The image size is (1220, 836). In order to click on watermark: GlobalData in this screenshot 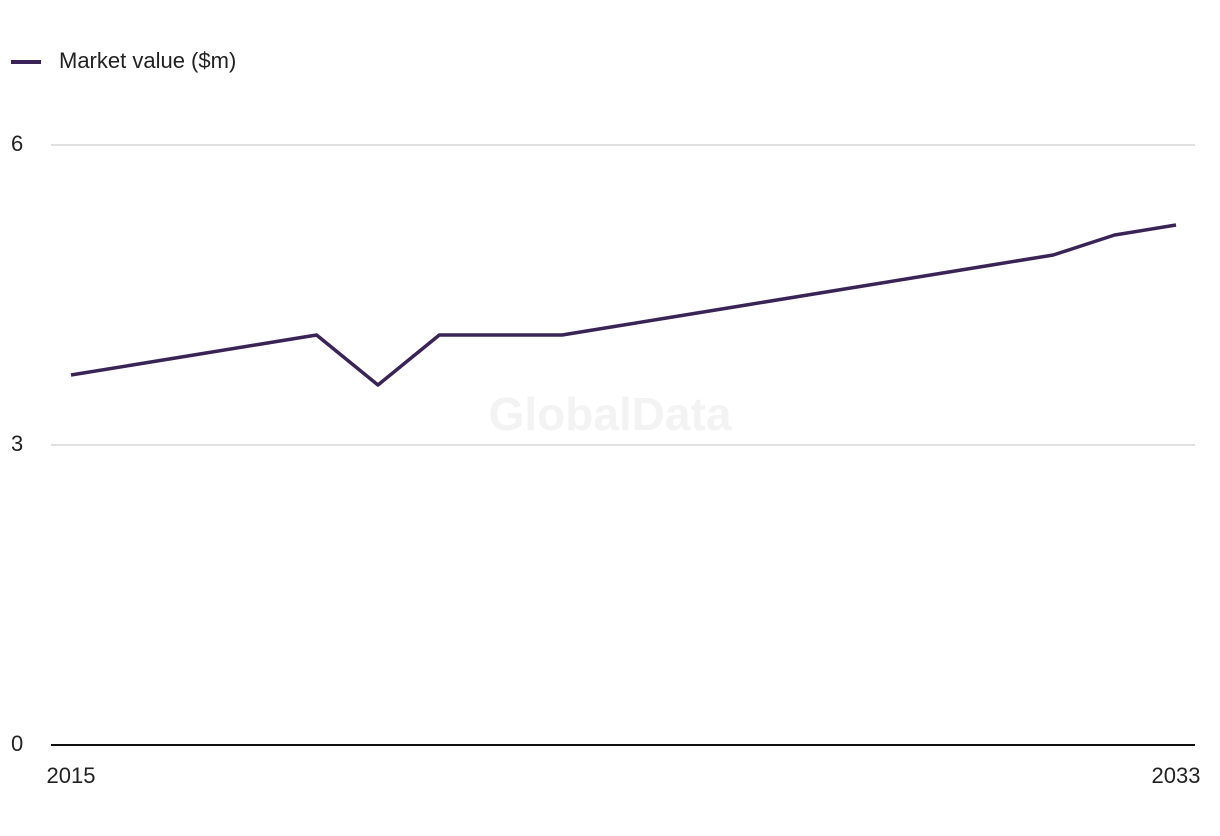, I will do `click(610, 414)`.